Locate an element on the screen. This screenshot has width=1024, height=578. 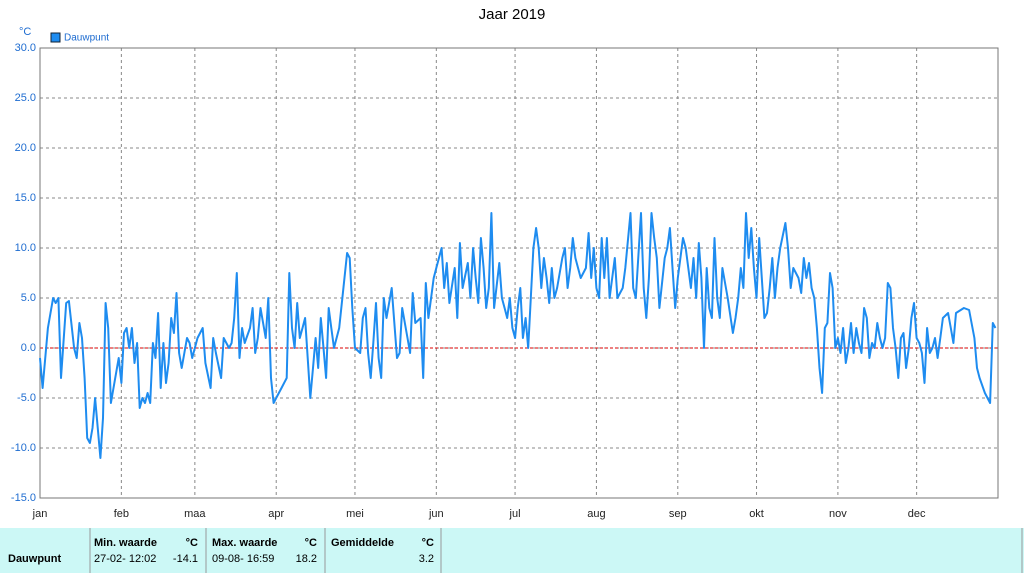
x-tick-label: feb is located at coordinates (121, 514).